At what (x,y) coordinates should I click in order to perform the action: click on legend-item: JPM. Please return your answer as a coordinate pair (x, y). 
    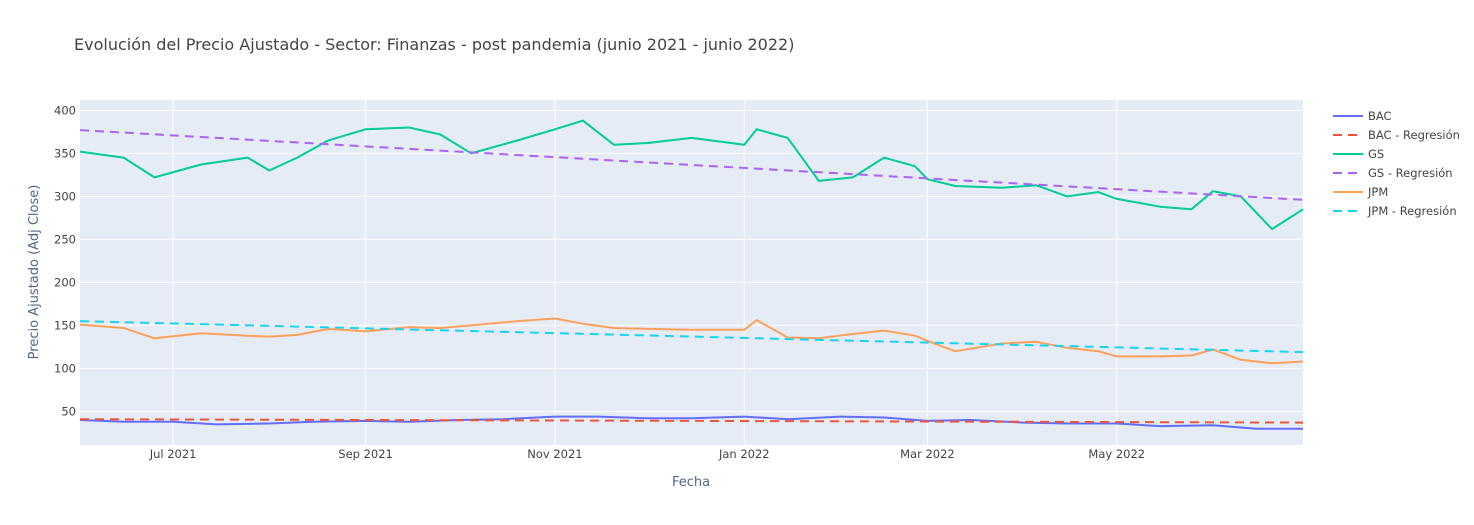
    Looking at the image, I should click on (1360, 192).